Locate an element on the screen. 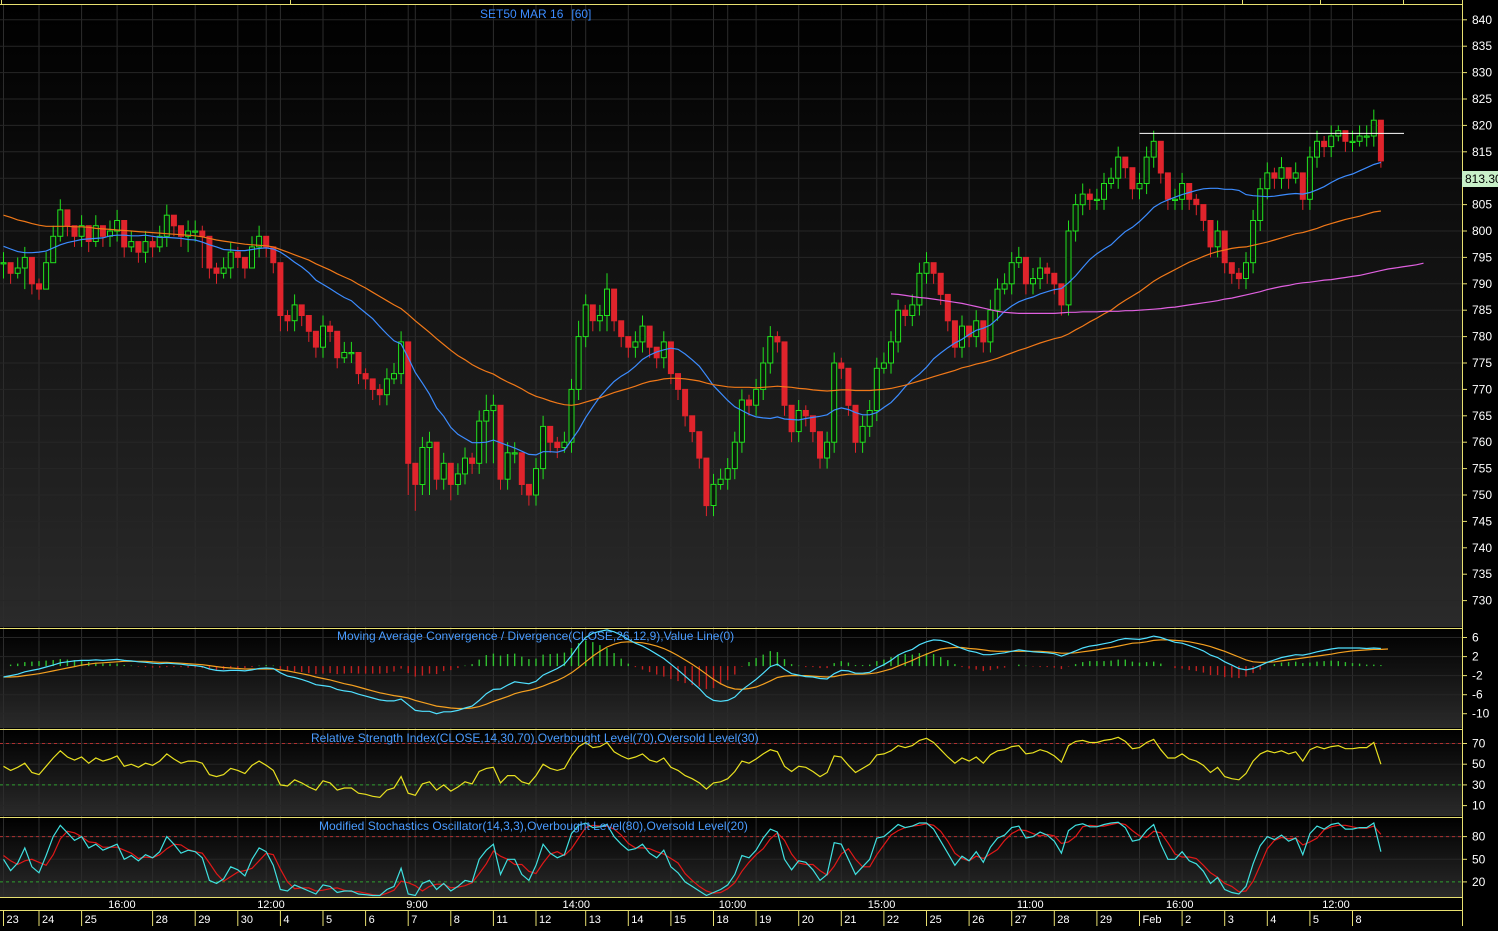 The height and width of the screenshot is (931, 1498). date-tick-label: 2 is located at coordinates (1188, 920).